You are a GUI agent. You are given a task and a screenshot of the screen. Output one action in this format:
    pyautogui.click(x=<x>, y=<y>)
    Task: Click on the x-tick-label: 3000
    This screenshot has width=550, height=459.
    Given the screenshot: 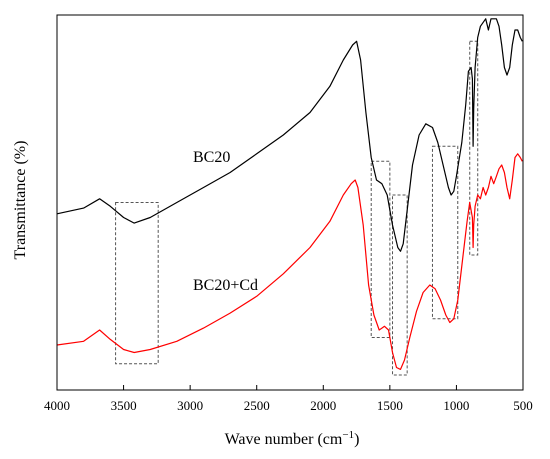 What is the action you would take?
    pyautogui.click(x=190, y=405)
    